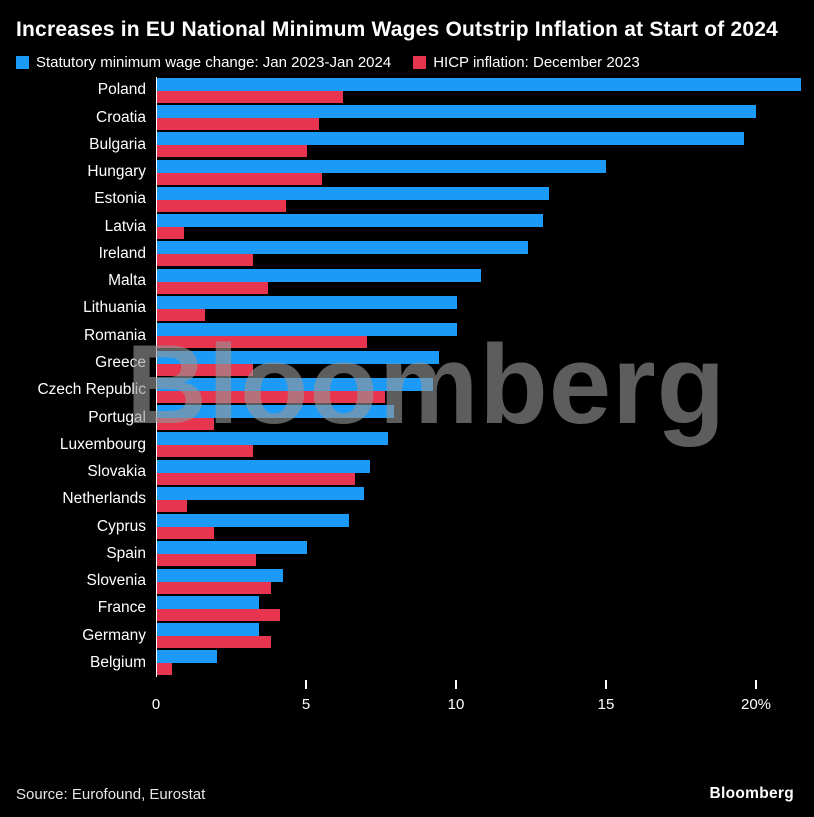 This screenshot has width=814, height=817. I want to click on country-row: Slovakia, so click(410, 472).